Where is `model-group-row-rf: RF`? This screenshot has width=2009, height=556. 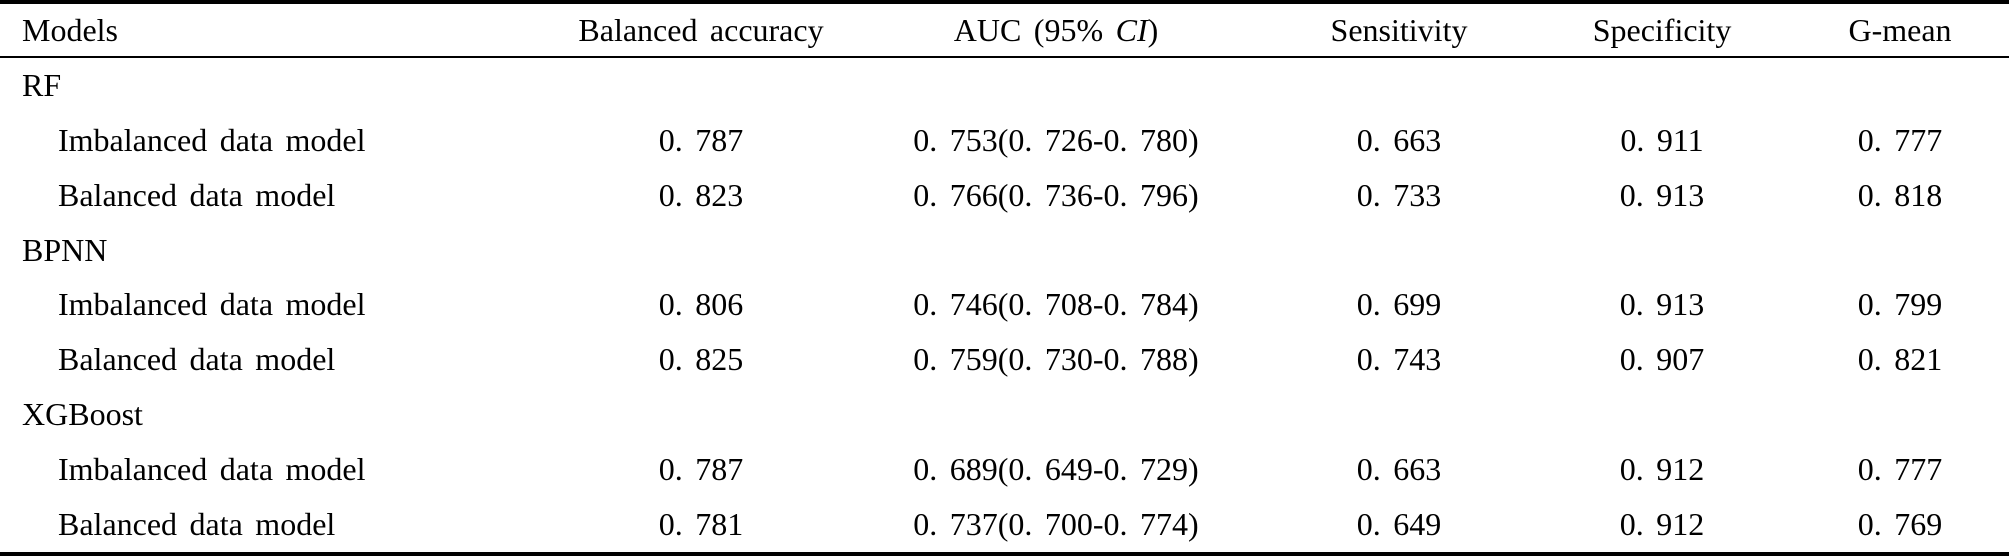
model-group-row-rf: RF is located at coordinates (1004, 85).